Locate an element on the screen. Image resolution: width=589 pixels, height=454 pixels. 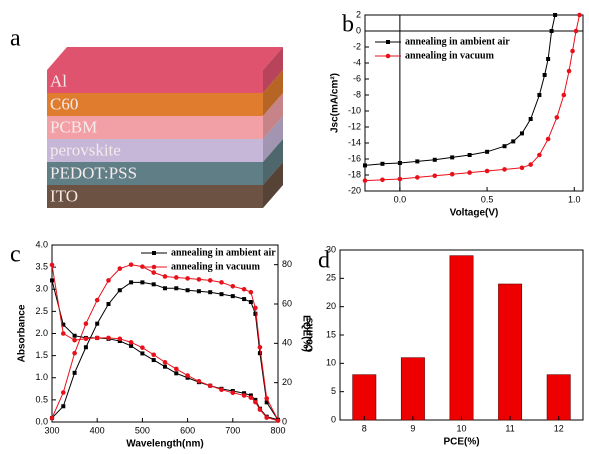
y-tick-label: -2 is located at coordinates (357, 46).